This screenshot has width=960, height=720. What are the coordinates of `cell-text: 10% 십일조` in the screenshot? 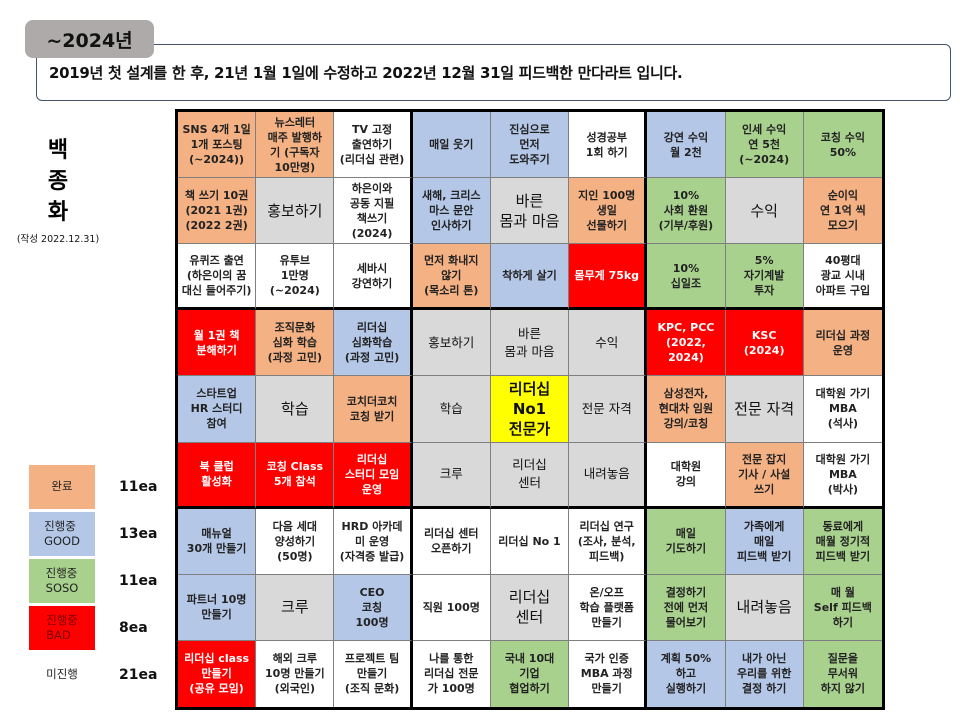 It's located at (686, 275).